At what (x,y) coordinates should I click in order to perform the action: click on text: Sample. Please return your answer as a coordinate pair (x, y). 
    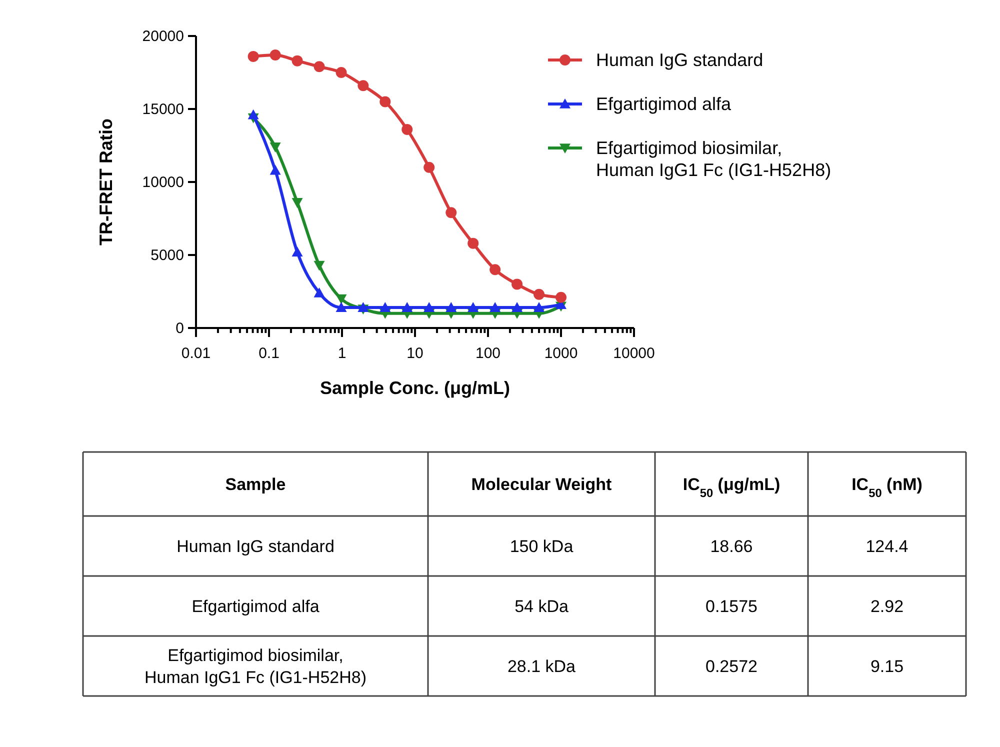
    Looking at the image, I should click on (255, 484).